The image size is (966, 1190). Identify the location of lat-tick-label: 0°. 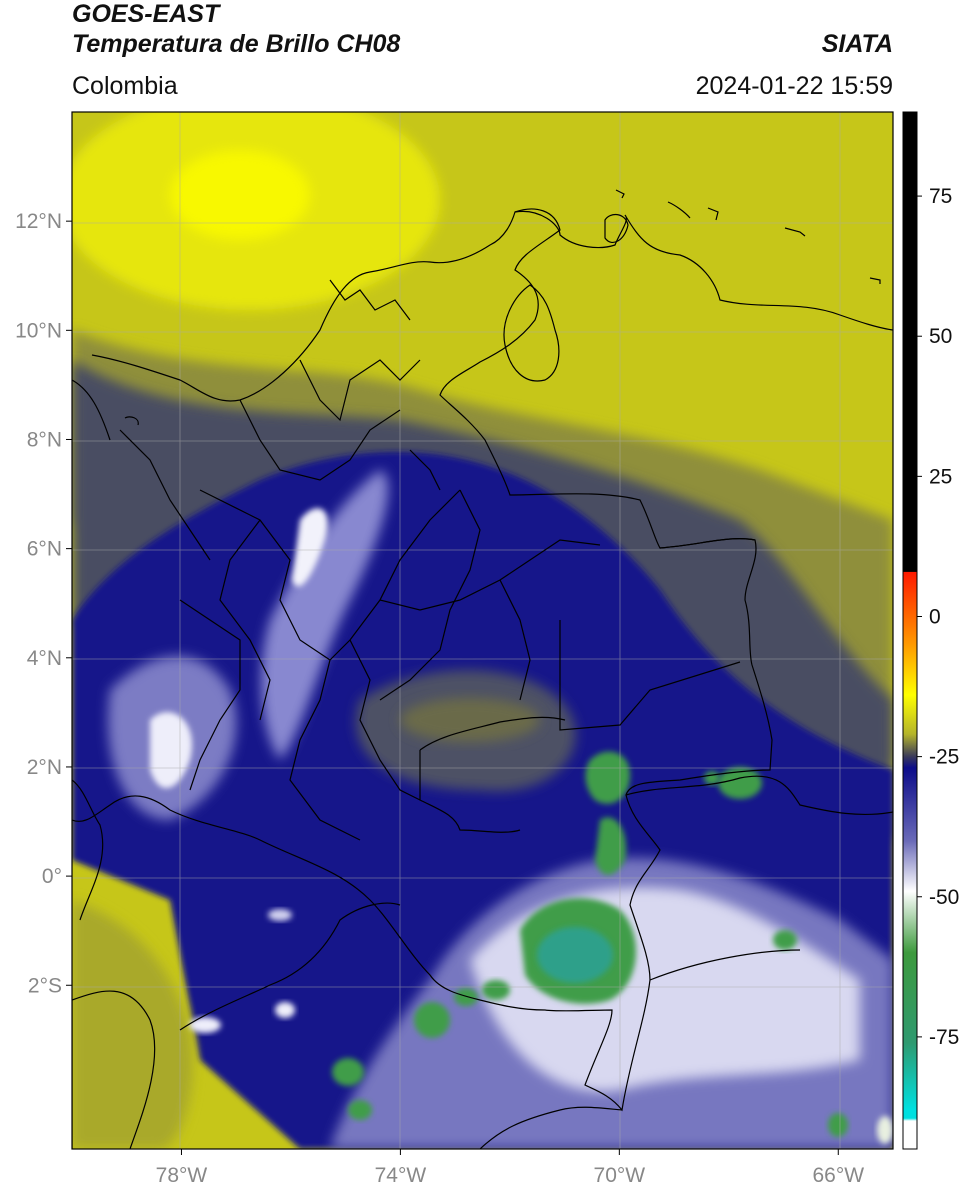
(52, 876).